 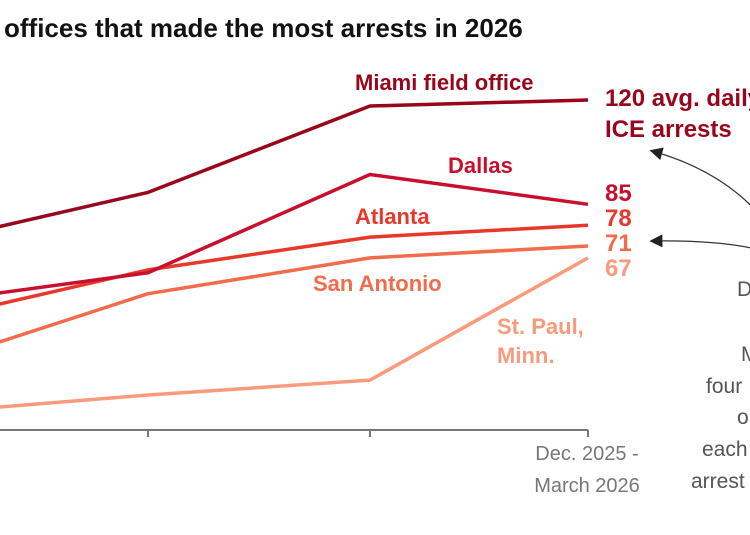 I want to click on series-line-atlanta, so click(x=294, y=264).